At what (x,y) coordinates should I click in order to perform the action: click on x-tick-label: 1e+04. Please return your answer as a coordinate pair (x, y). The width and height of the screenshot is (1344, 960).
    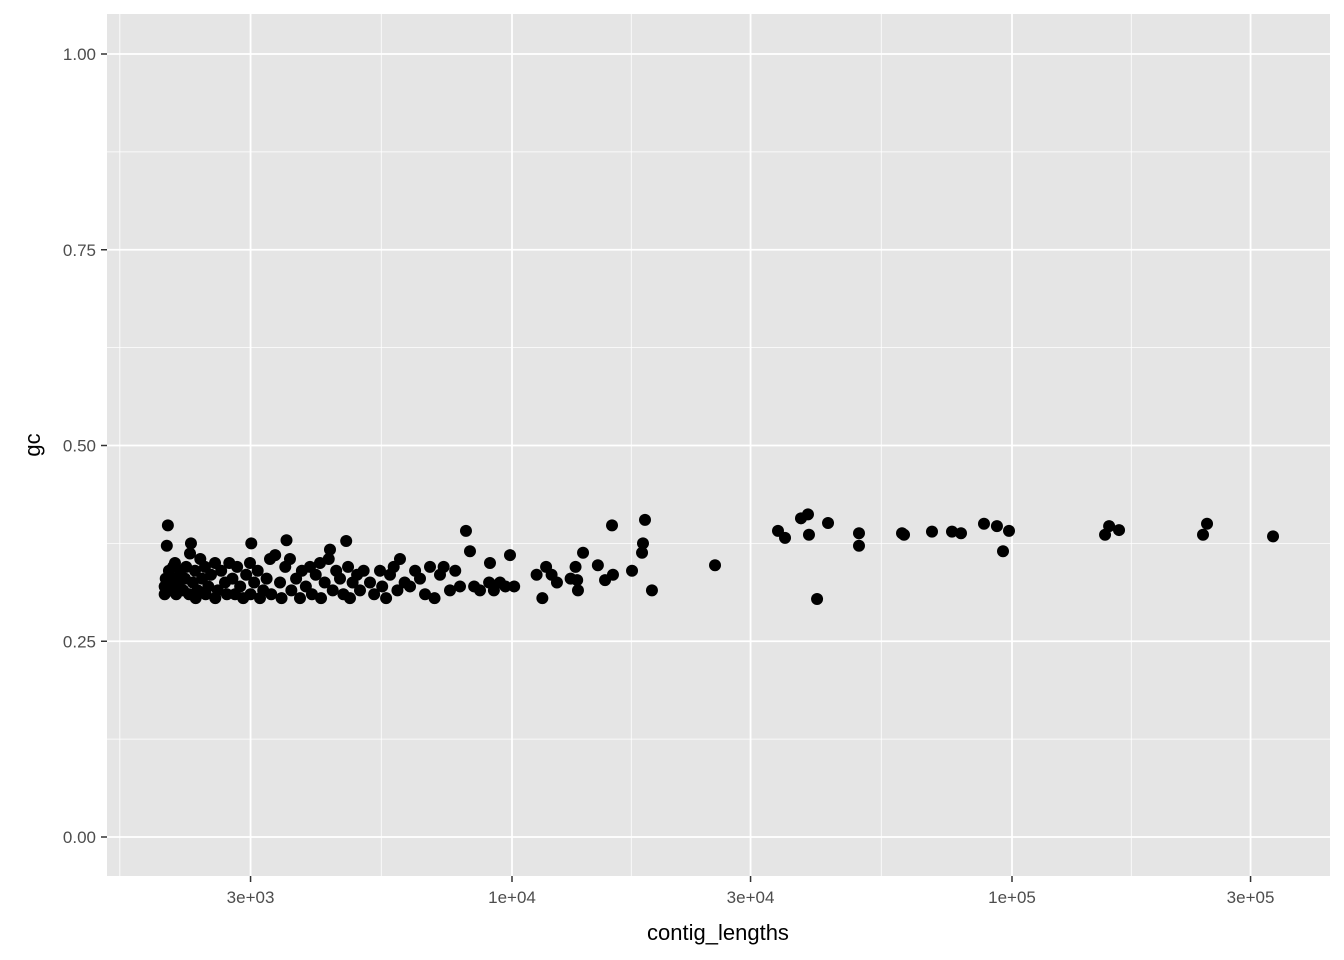
    Looking at the image, I should click on (512, 897).